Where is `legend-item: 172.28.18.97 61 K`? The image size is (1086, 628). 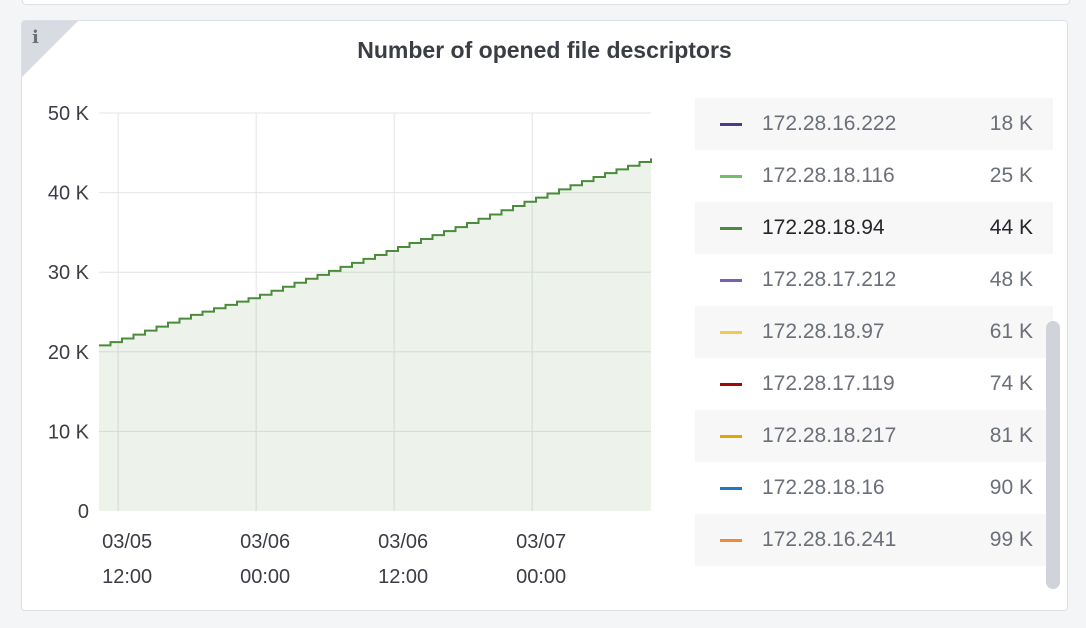 legend-item: 172.28.18.97 61 K is located at coordinates (874, 332).